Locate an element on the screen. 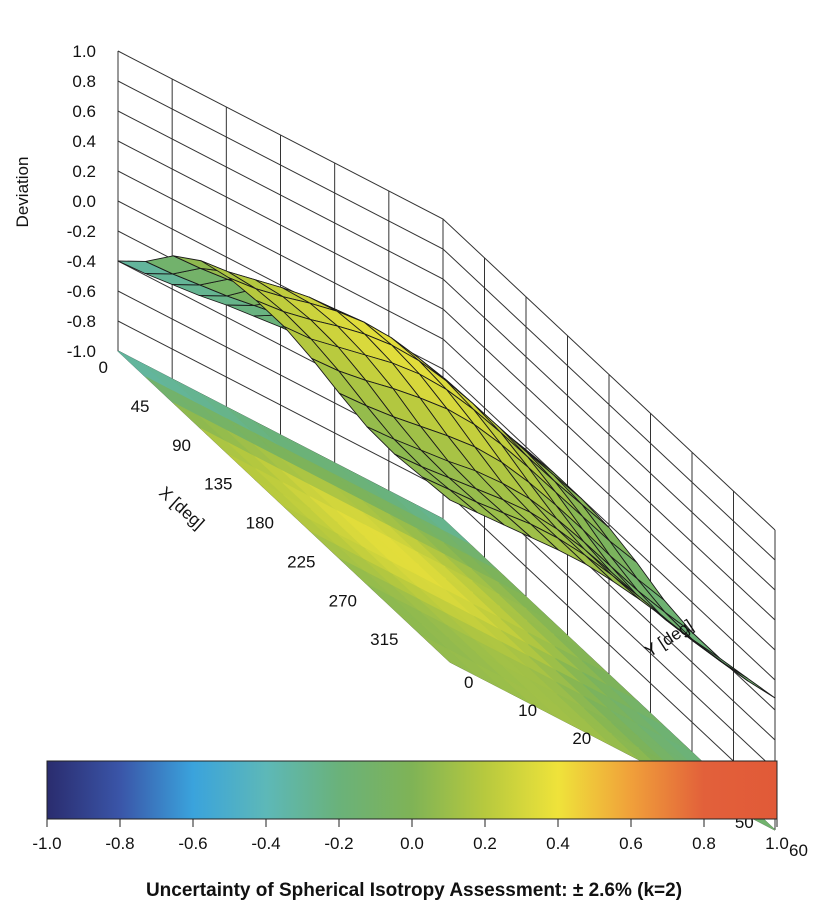 This screenshot has height=912, width=815. colorbar-tick-3: -0.4 is located at coordinates (265, 843).